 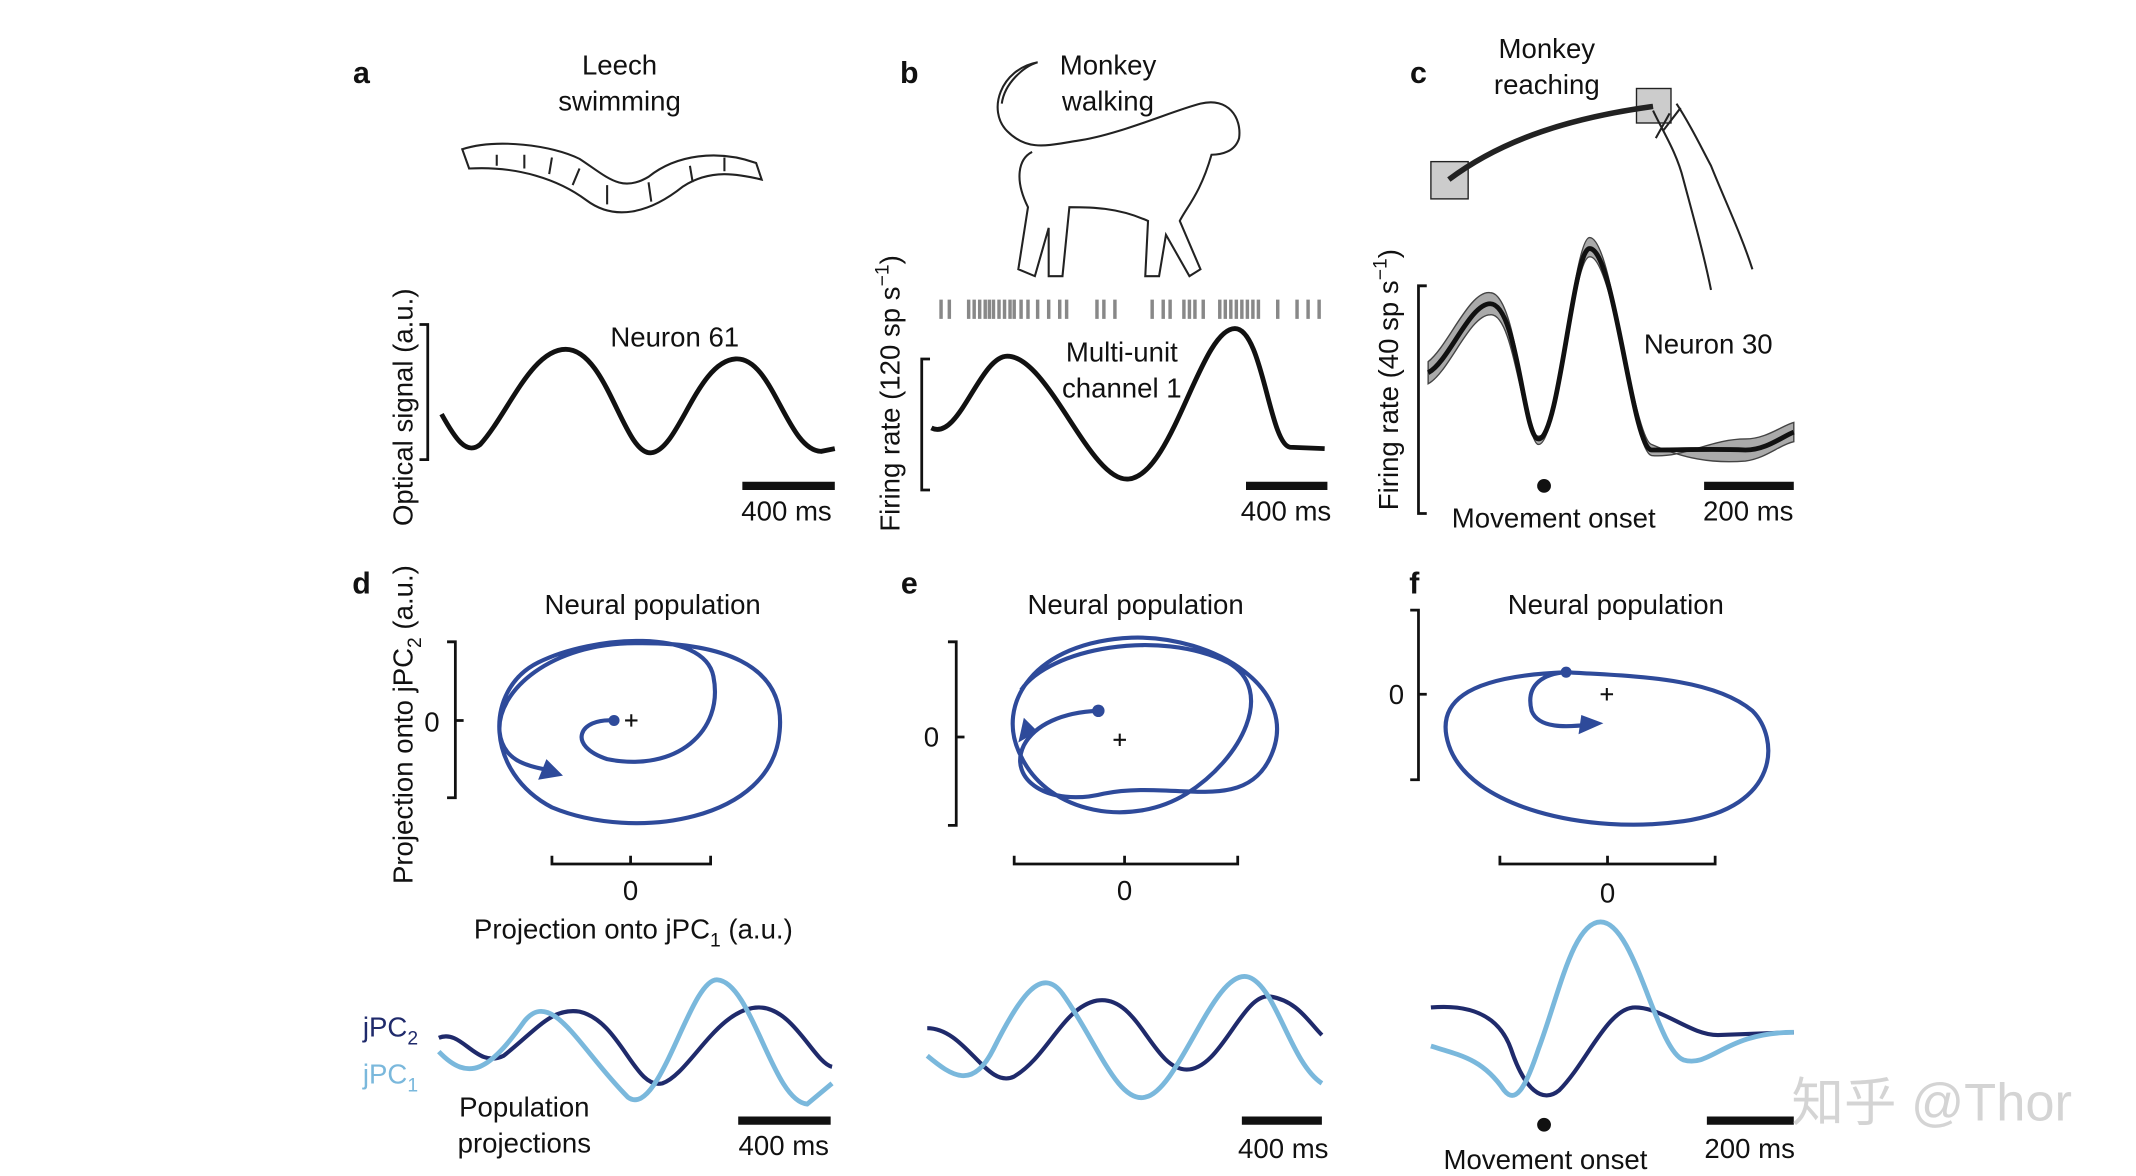 What do you see at coordinates (361, 584) in the screenshot?
I see `panel-letter: d` at bounding box center [361, 584].